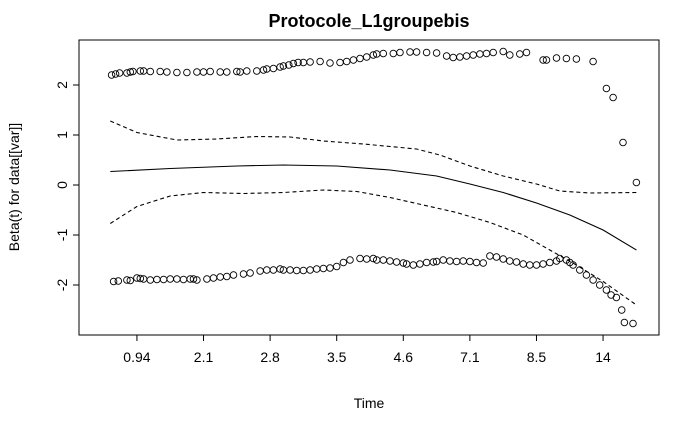 This screenshot has width=700, height=432. I want to click on y-tick-label: -2, so click(62, 285).